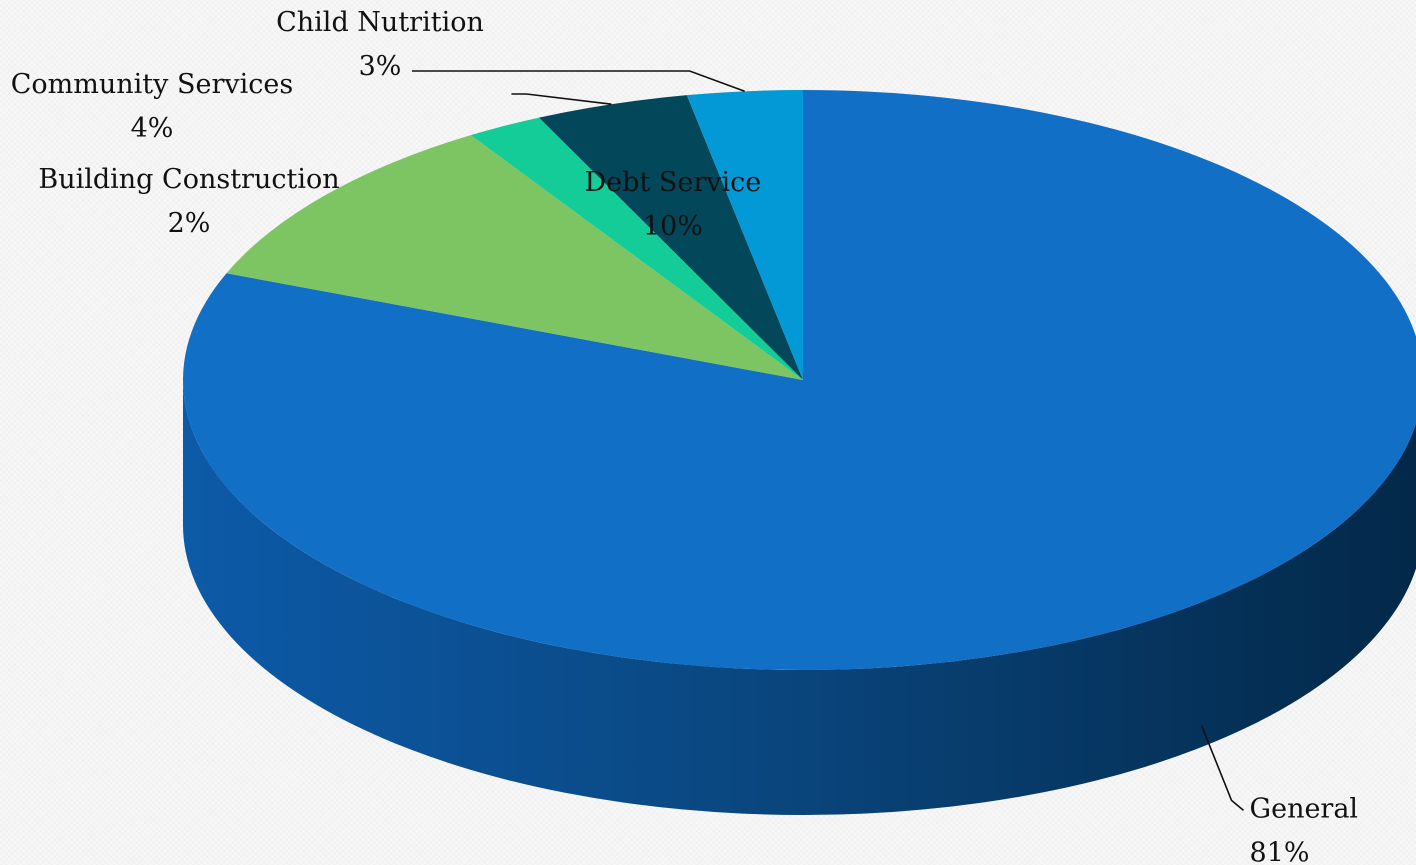  I want to click on slice-value-building-construction: 2%, so click(189, 223).